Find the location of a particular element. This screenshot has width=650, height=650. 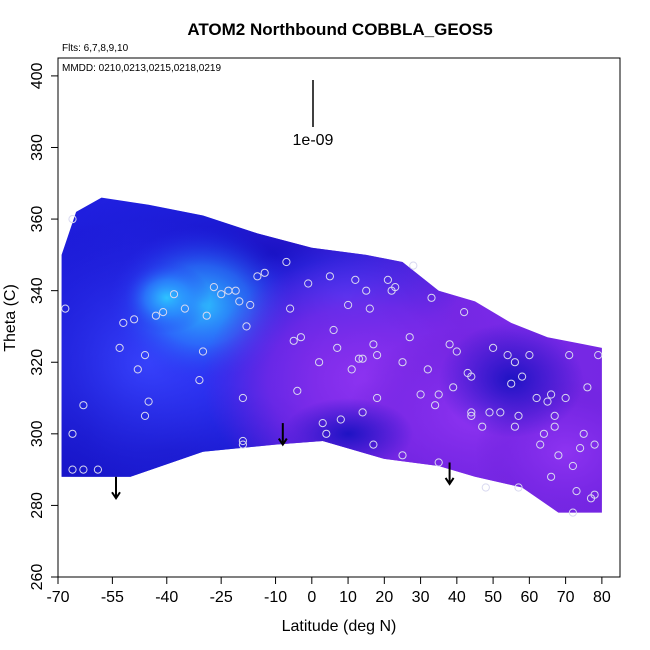

x-tick-label: -70 is located at coordinates (57, 597).